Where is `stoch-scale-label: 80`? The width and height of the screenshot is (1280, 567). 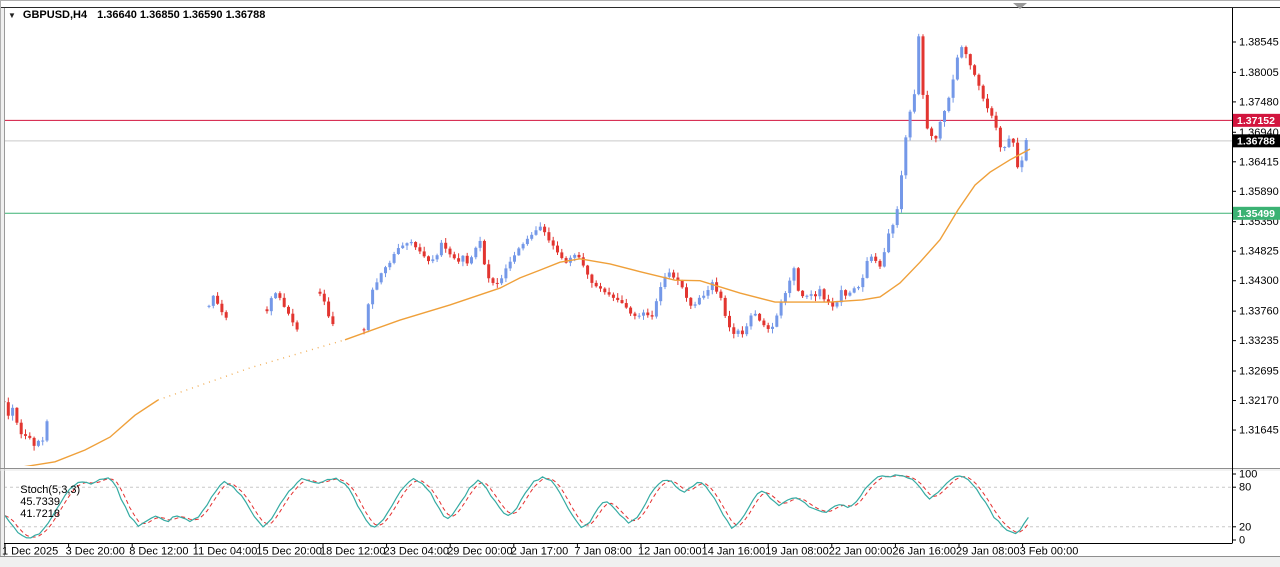 stoch-scale-label: 80 is located at coordinates (1245, 488).